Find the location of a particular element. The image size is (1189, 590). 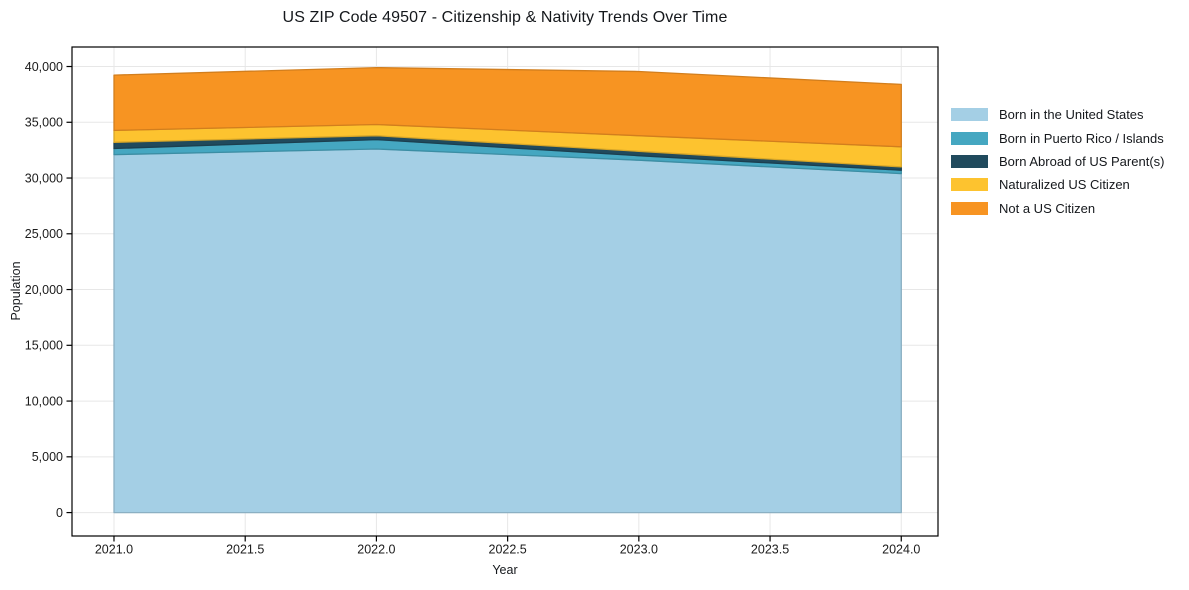

legend-item: Born Abroad of US Parent(s) is located at coordinates (1057, 161).